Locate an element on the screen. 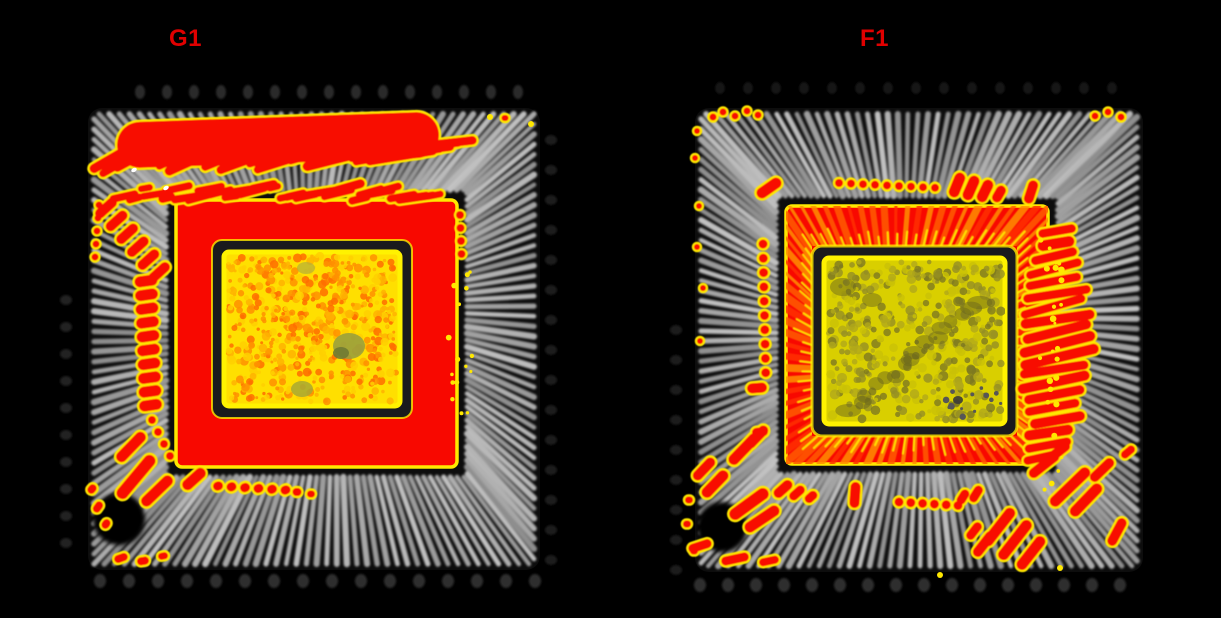  bottom-white-strip is located at coordinates (610, 621).